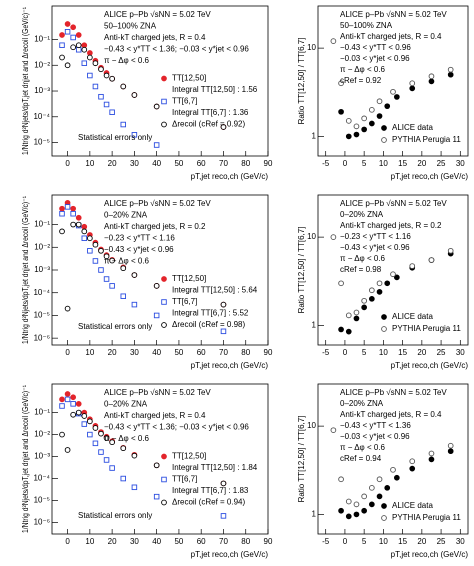 This screenshot has height=566, width=474. What do you see at coordinates (178, 352) in the screenshot?
I see `x-tick-label: 50` at bounding box center [178, 352].